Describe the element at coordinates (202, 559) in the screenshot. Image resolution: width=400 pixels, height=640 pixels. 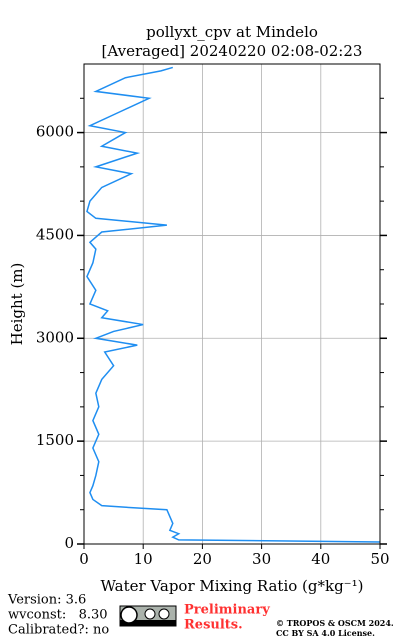
I see `x-tick-label: 20` at that location.